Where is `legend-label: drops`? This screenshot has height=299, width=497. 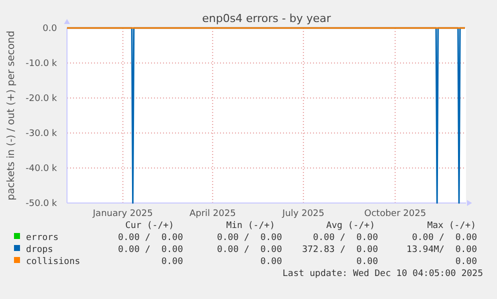 legend-label: drops is located at coordinates (40, 250).